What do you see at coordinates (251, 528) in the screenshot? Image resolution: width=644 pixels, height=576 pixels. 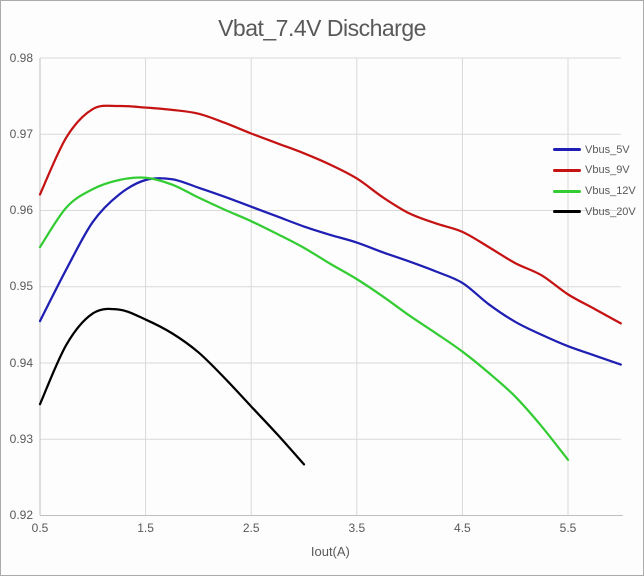 I see `x-tick-label: 2.5` at bounding box center [251, 528].